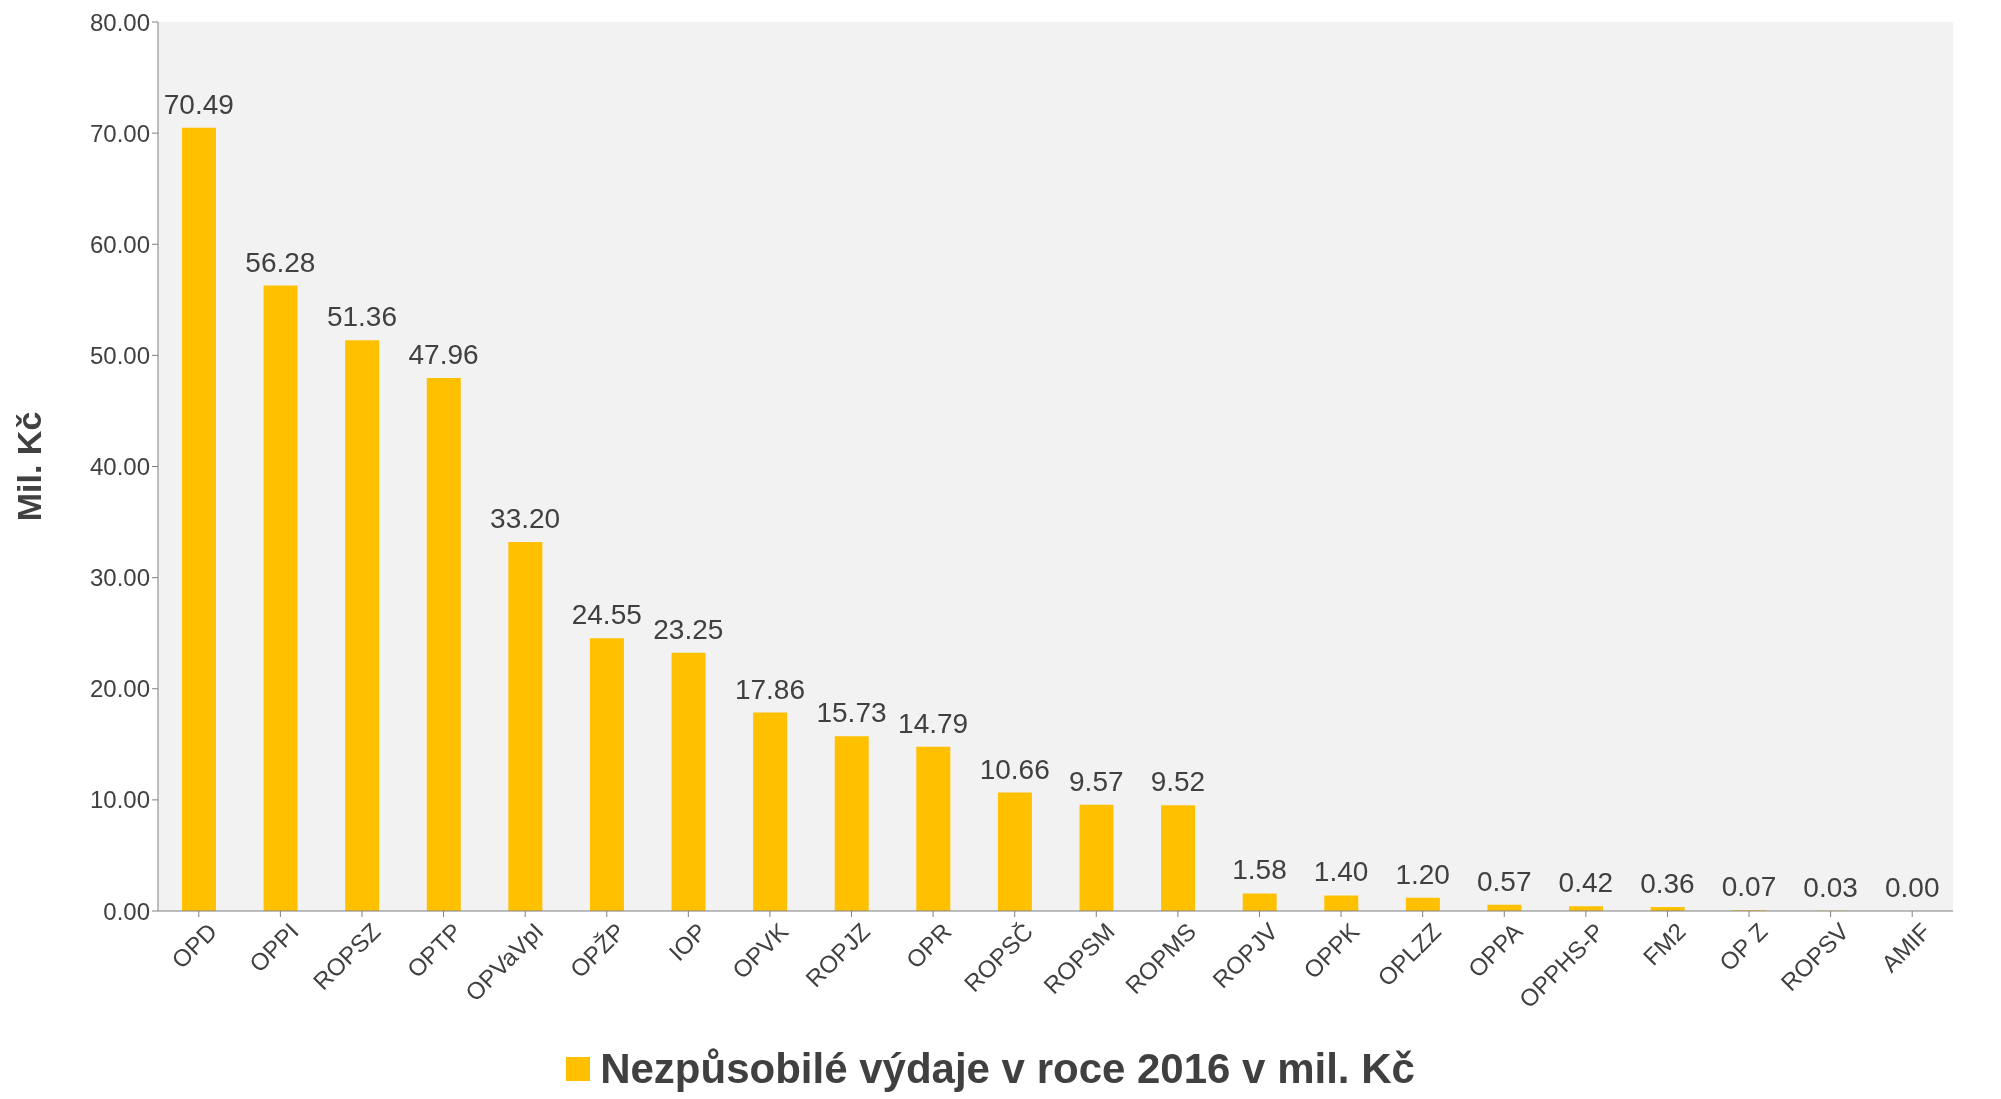 The image size is (2001, 1099). Describe the element at coordinates (119, 244) in the screenshot. I see `y-tick-label: 60.00` at that location.